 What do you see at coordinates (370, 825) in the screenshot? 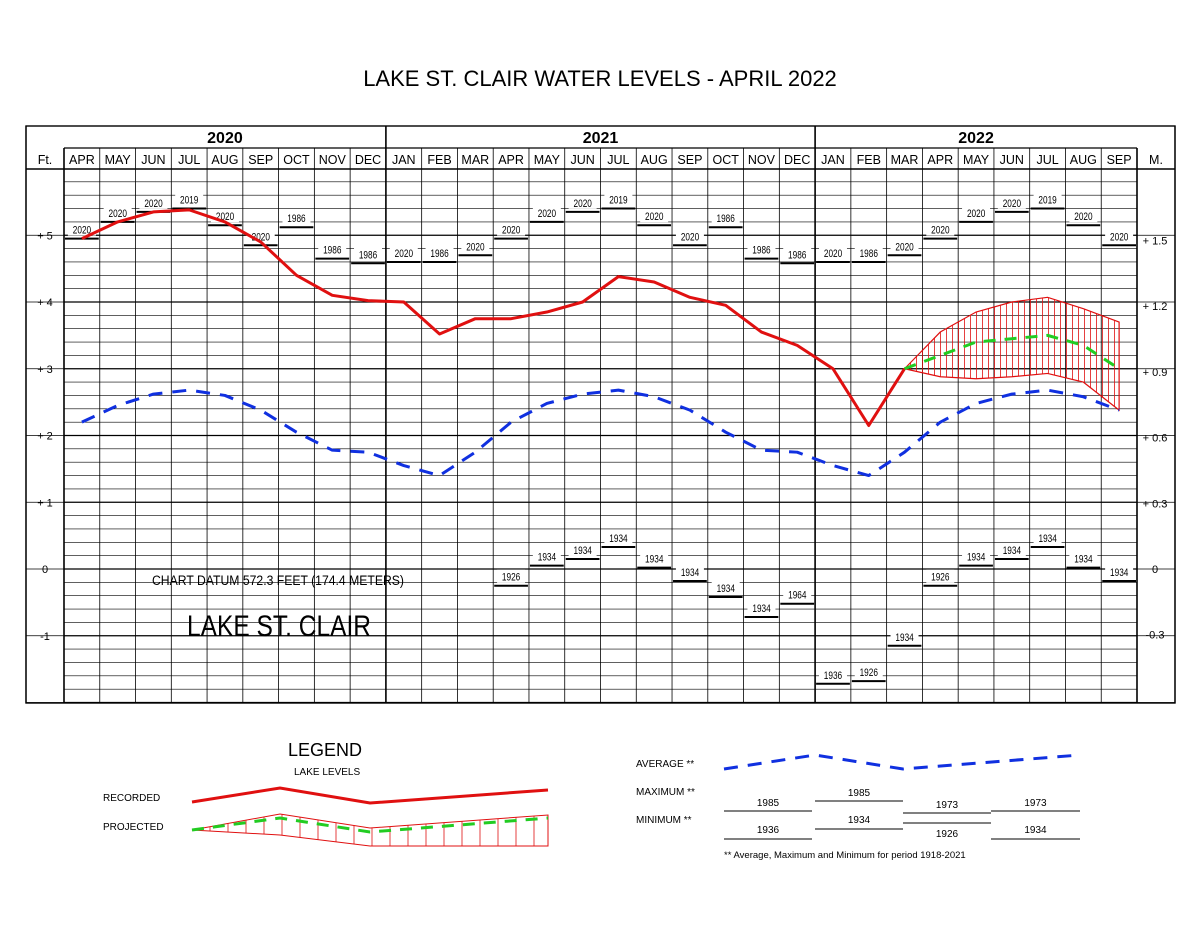
I see `legend-projected-line` at bounding box center [370, 825].